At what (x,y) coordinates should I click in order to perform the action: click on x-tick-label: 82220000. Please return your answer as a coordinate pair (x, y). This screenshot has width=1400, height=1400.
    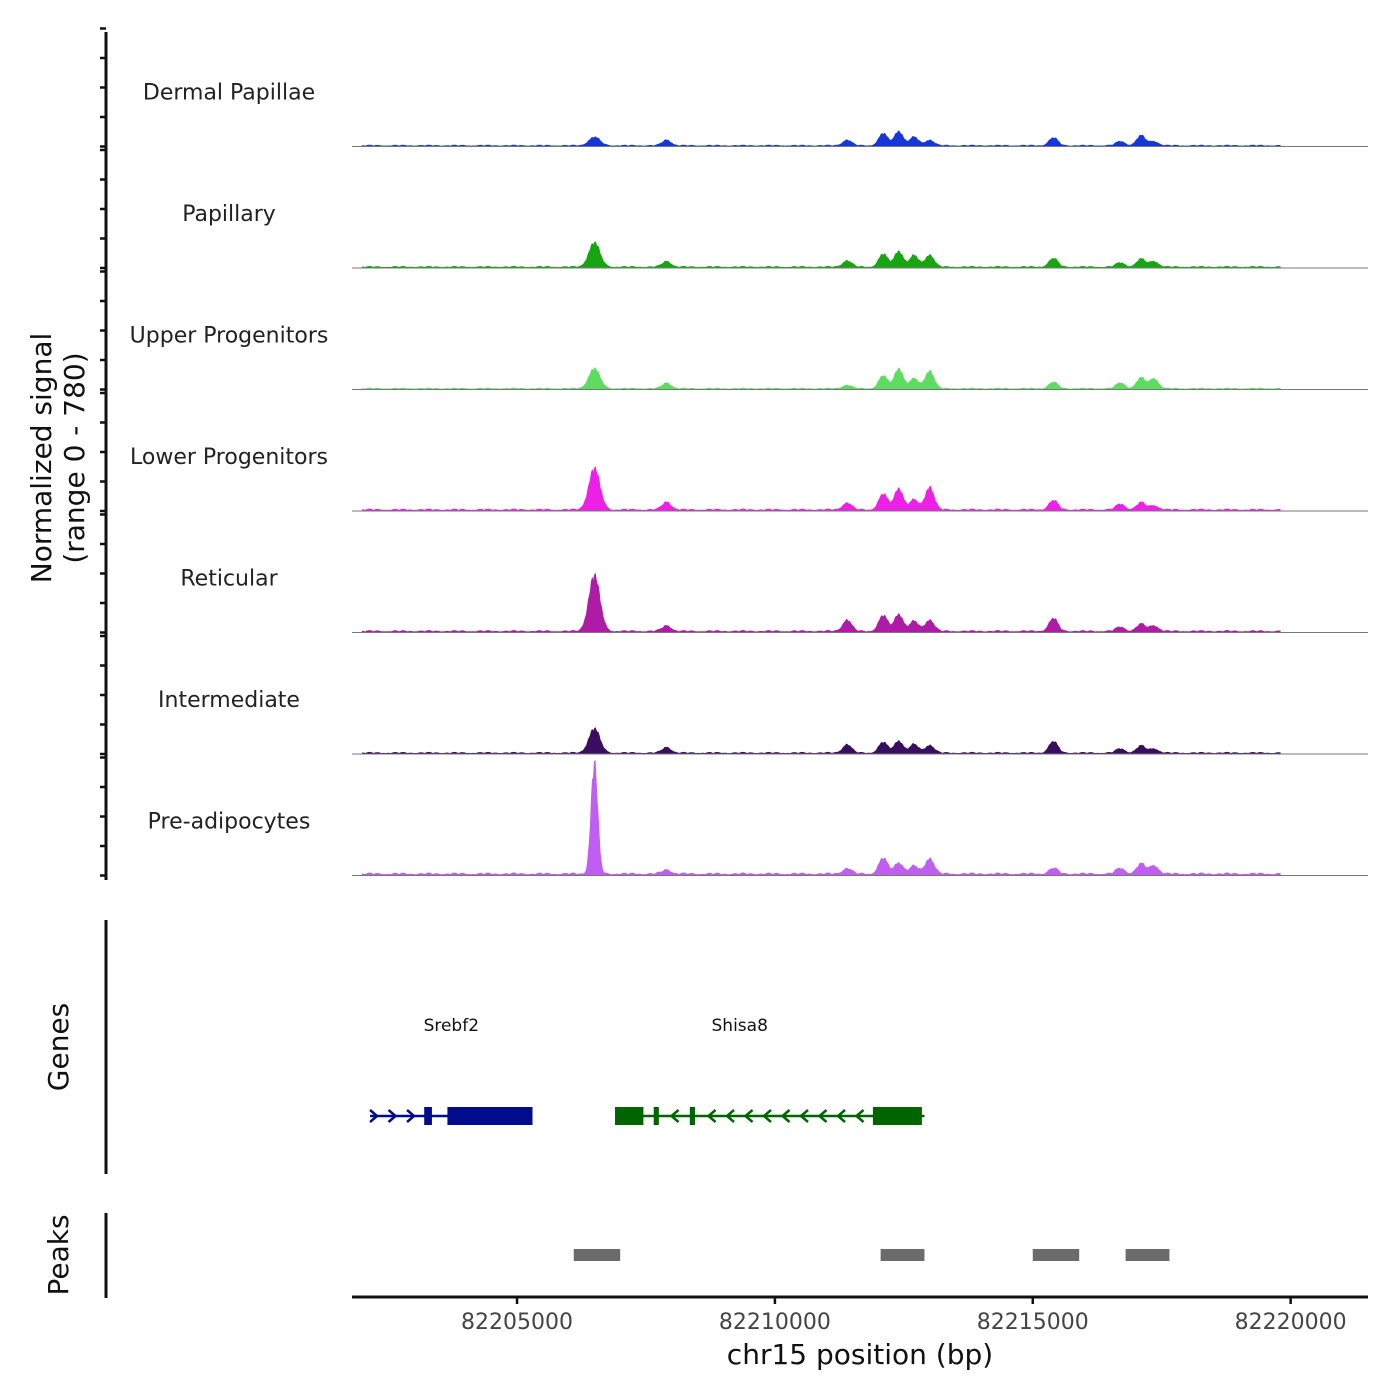
    Looking at the image, I should click on (1291, 1322).